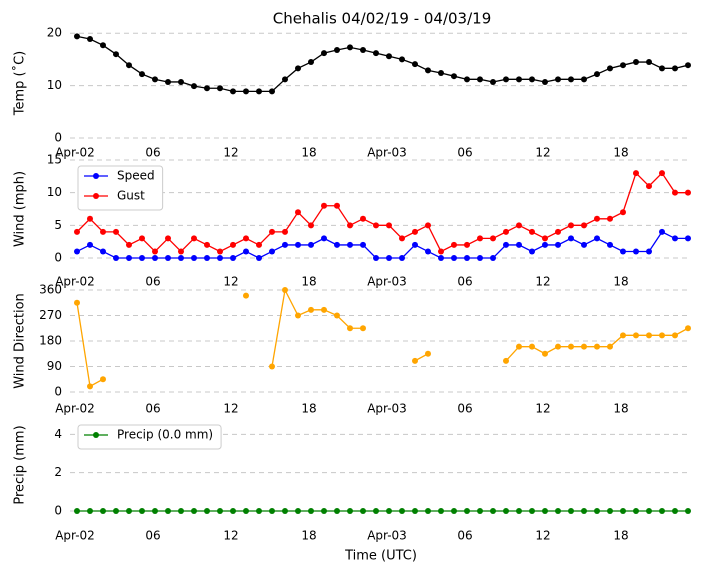  I want to click on legend-label: Gust, so click(131, 196).